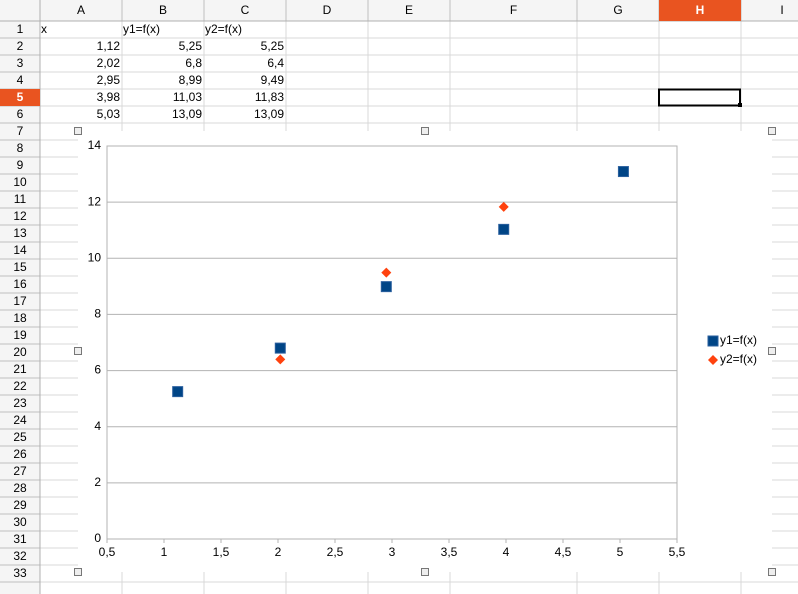 This screenshot has height=594, width=798. I want to click on row-header: 21, so click(20, 369).